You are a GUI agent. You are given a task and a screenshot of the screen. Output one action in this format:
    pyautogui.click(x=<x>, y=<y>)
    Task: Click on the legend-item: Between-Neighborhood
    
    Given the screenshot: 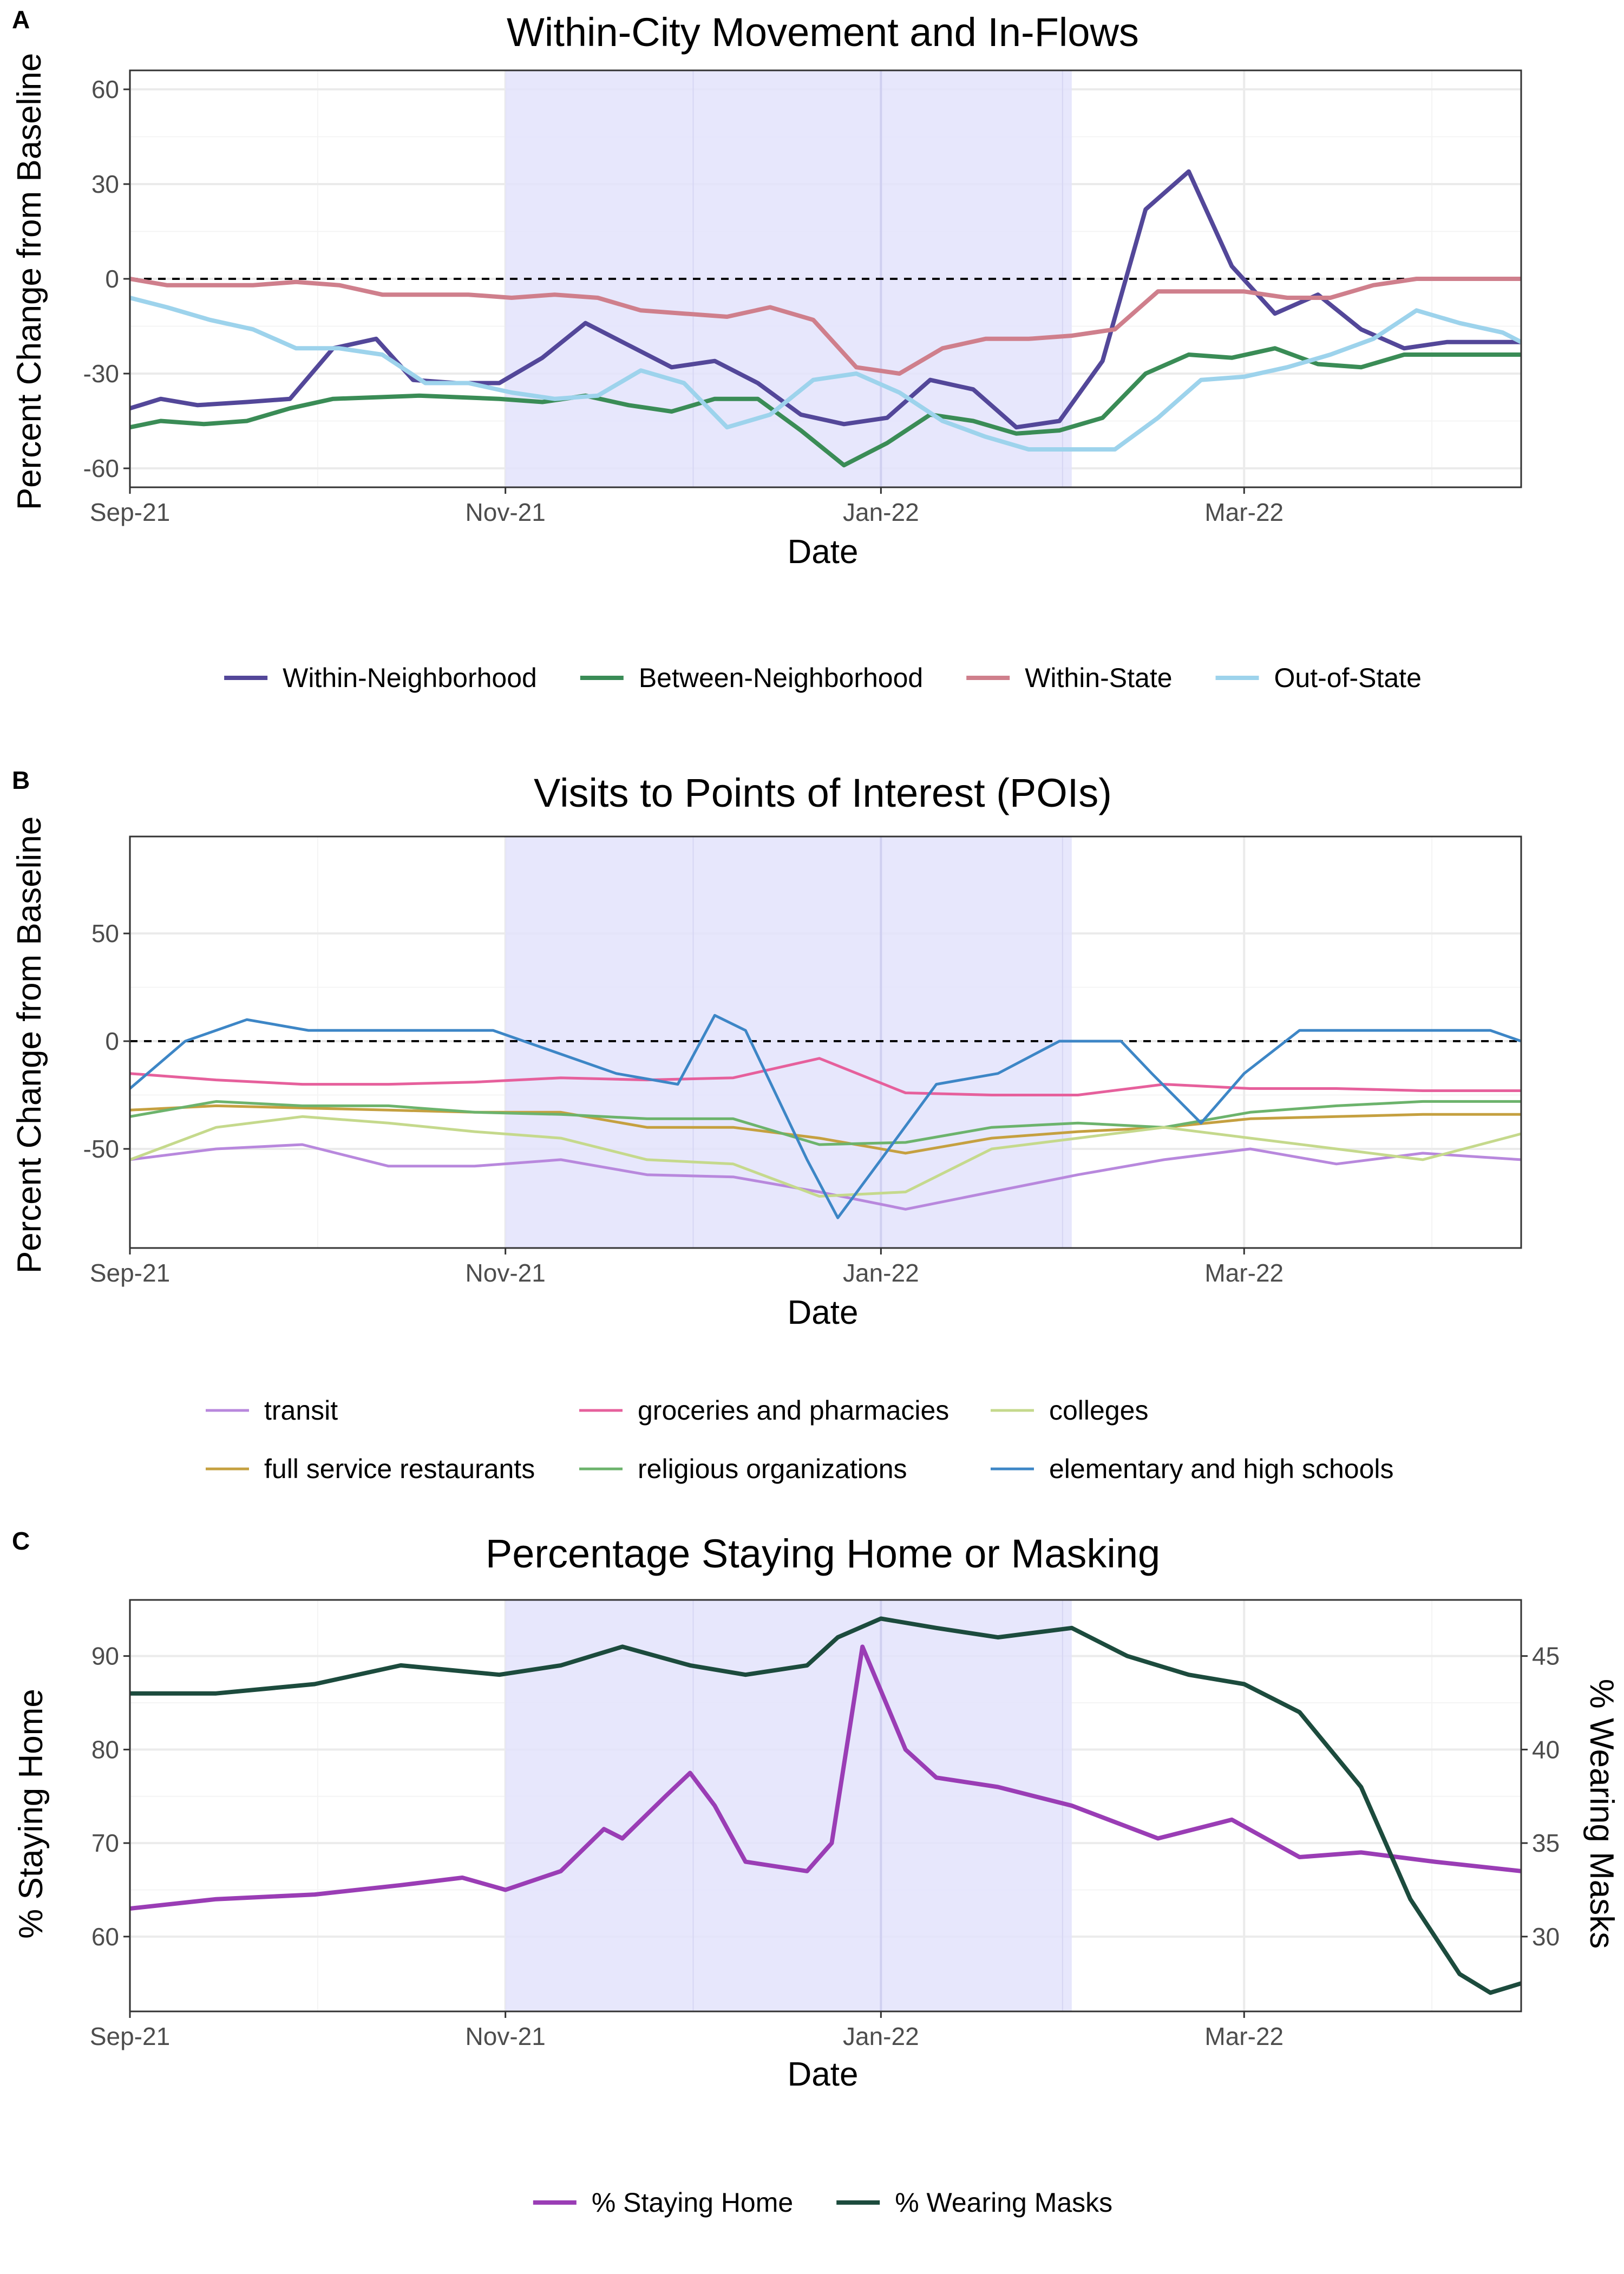 What is the action you would take?
    pyautogui.click(x=751, y=678)
    